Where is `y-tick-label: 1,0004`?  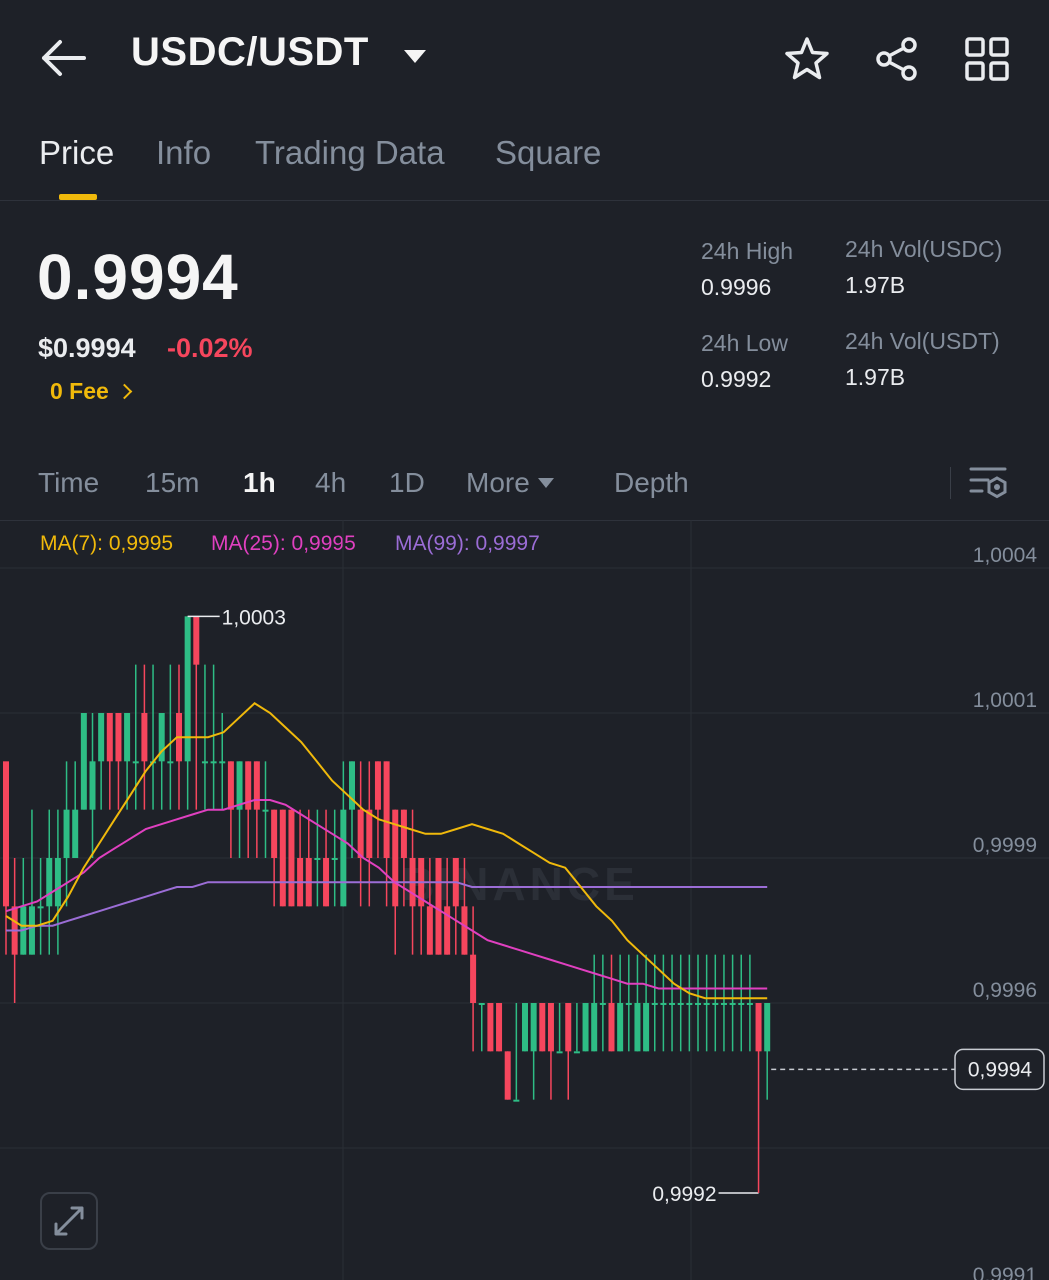 y-tick-label: 1,0004 is located at coordinates (1005, 555).